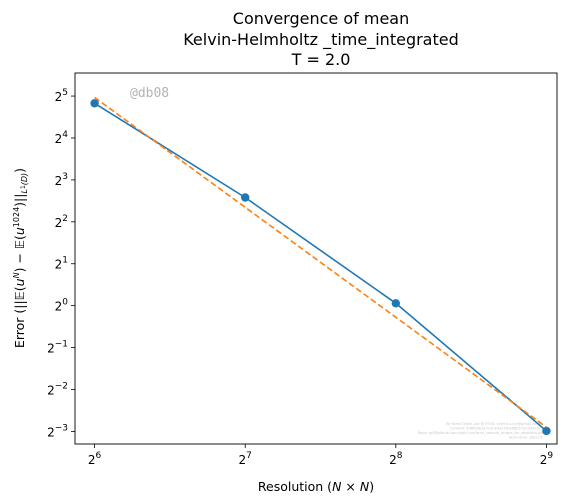  I want to click on y-tick-label: 21, so click(61, 264).